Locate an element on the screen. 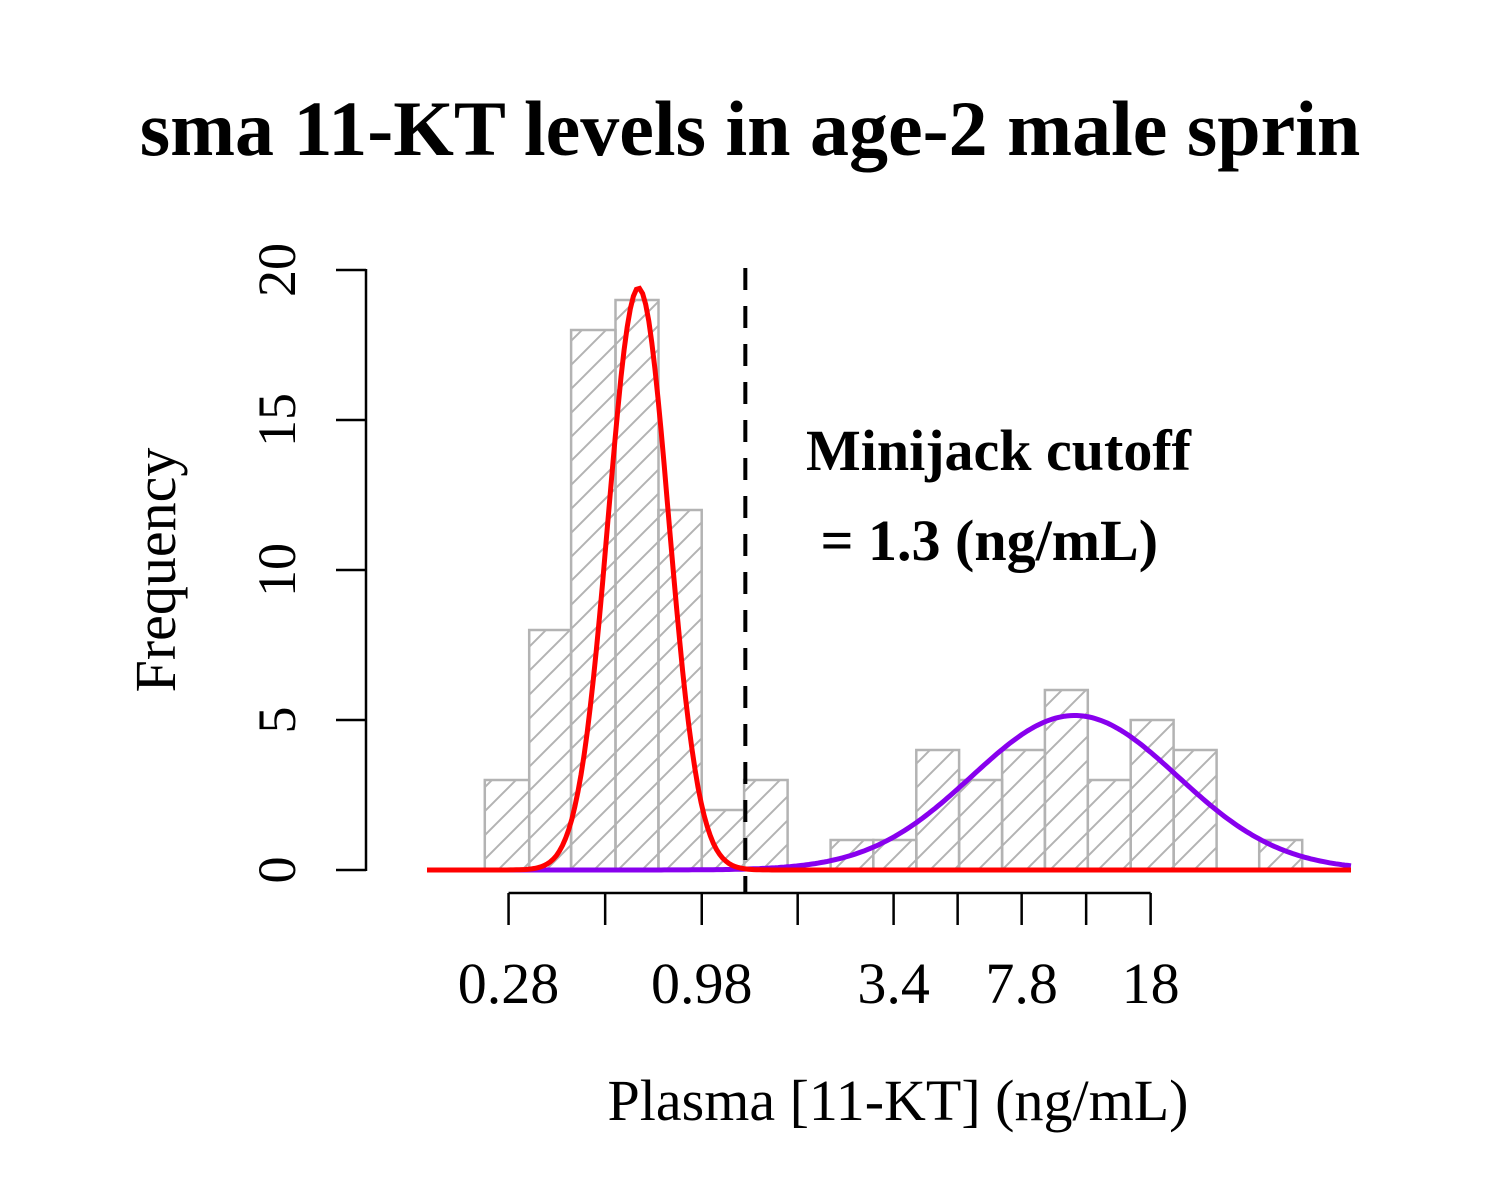 This screenshot has height=1200, width=1500. y-tick-label: 10 is located at coordinates (277, 570).